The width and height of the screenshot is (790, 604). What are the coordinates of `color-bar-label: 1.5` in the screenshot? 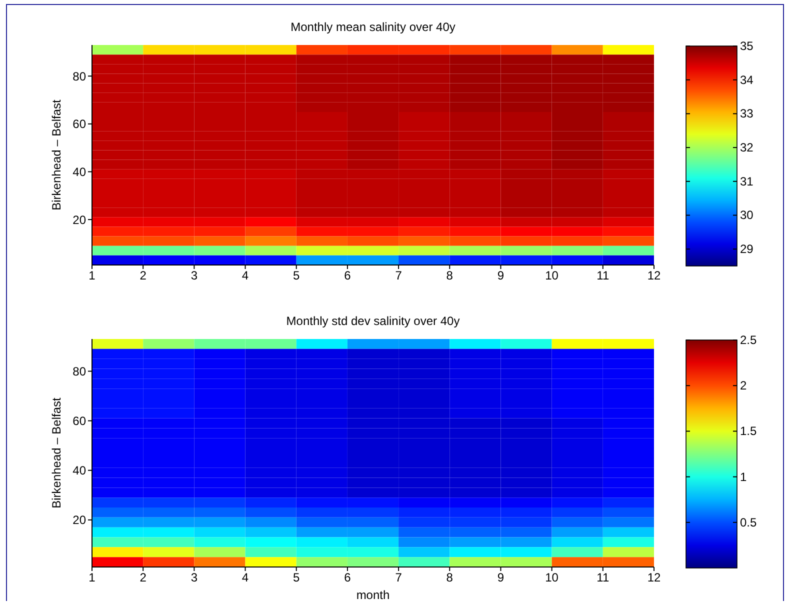 It's located at (749, 431).